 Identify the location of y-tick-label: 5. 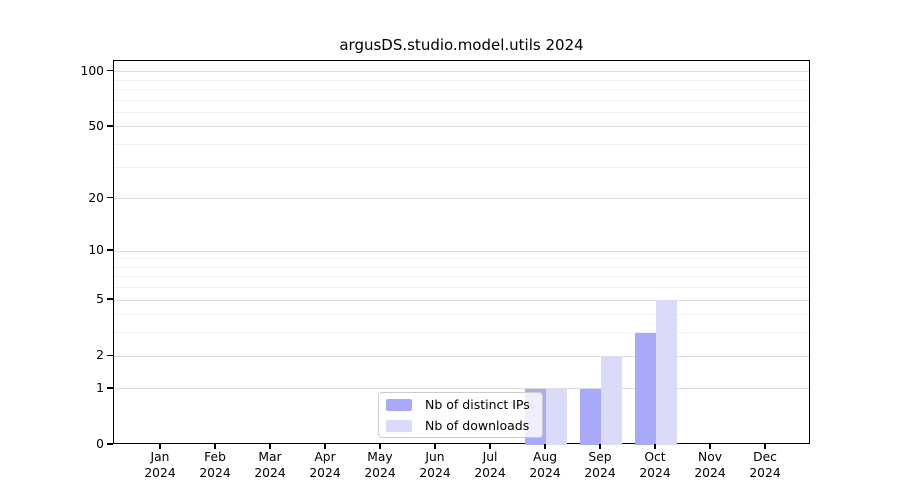
(100, 299).